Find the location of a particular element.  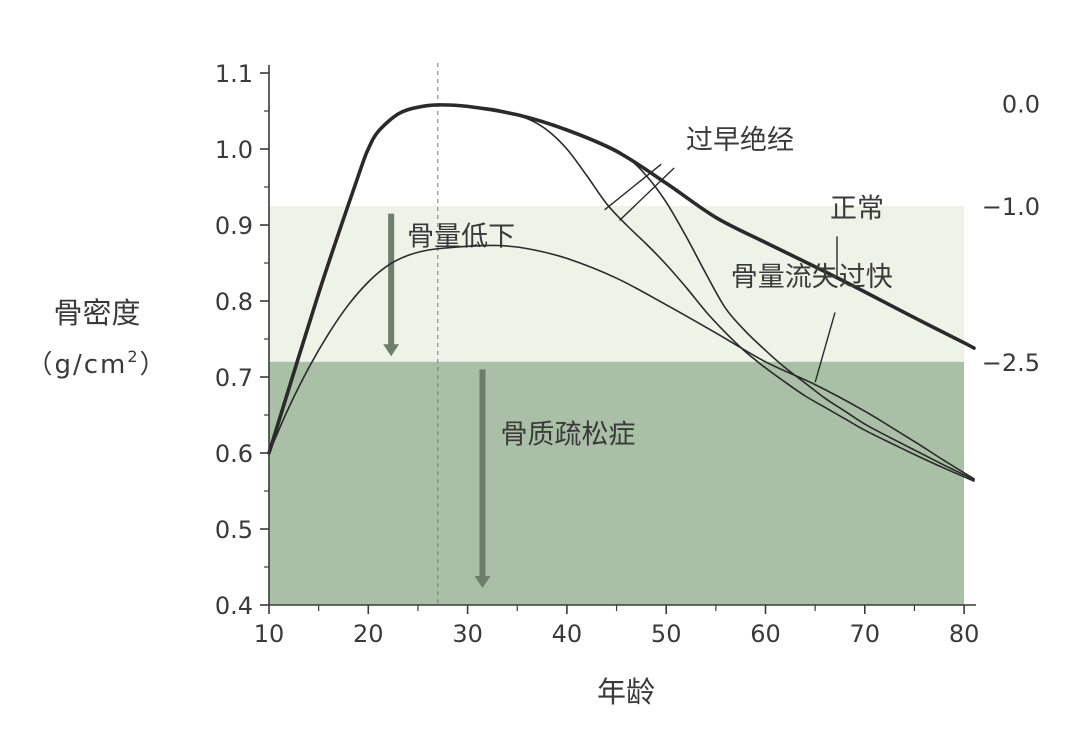

right-axis-label: 0.0 is located at coordinates (1021, 104).